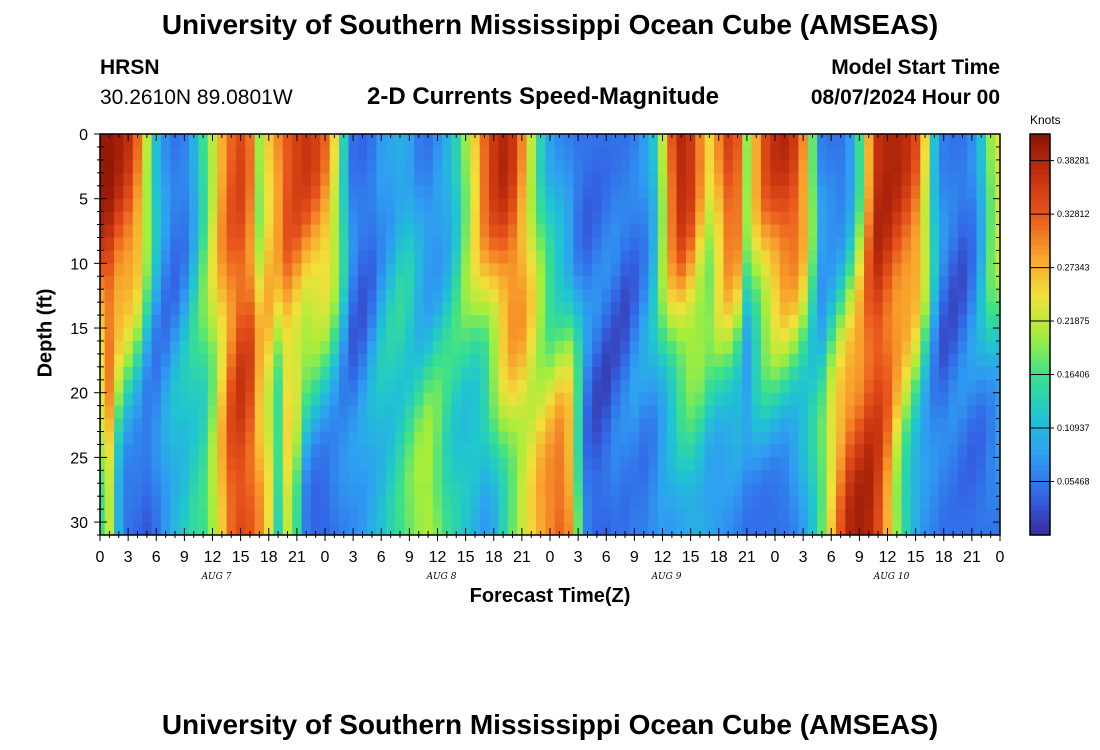 Image resolution: width=1100 pixels, height=750 pixels. I want to click on colorbar-swatch, so click(1040, 422).